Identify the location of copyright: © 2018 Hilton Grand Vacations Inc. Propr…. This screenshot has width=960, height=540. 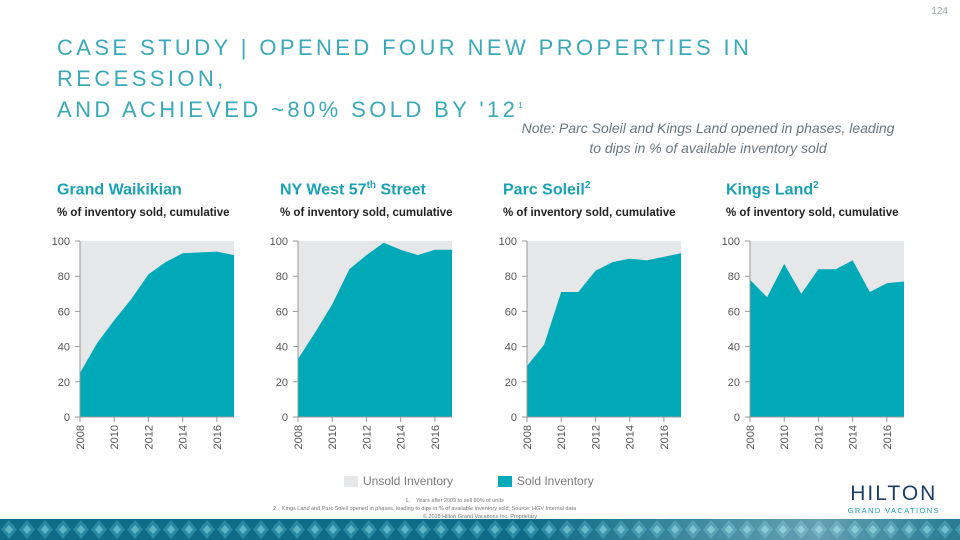
(480, 517).